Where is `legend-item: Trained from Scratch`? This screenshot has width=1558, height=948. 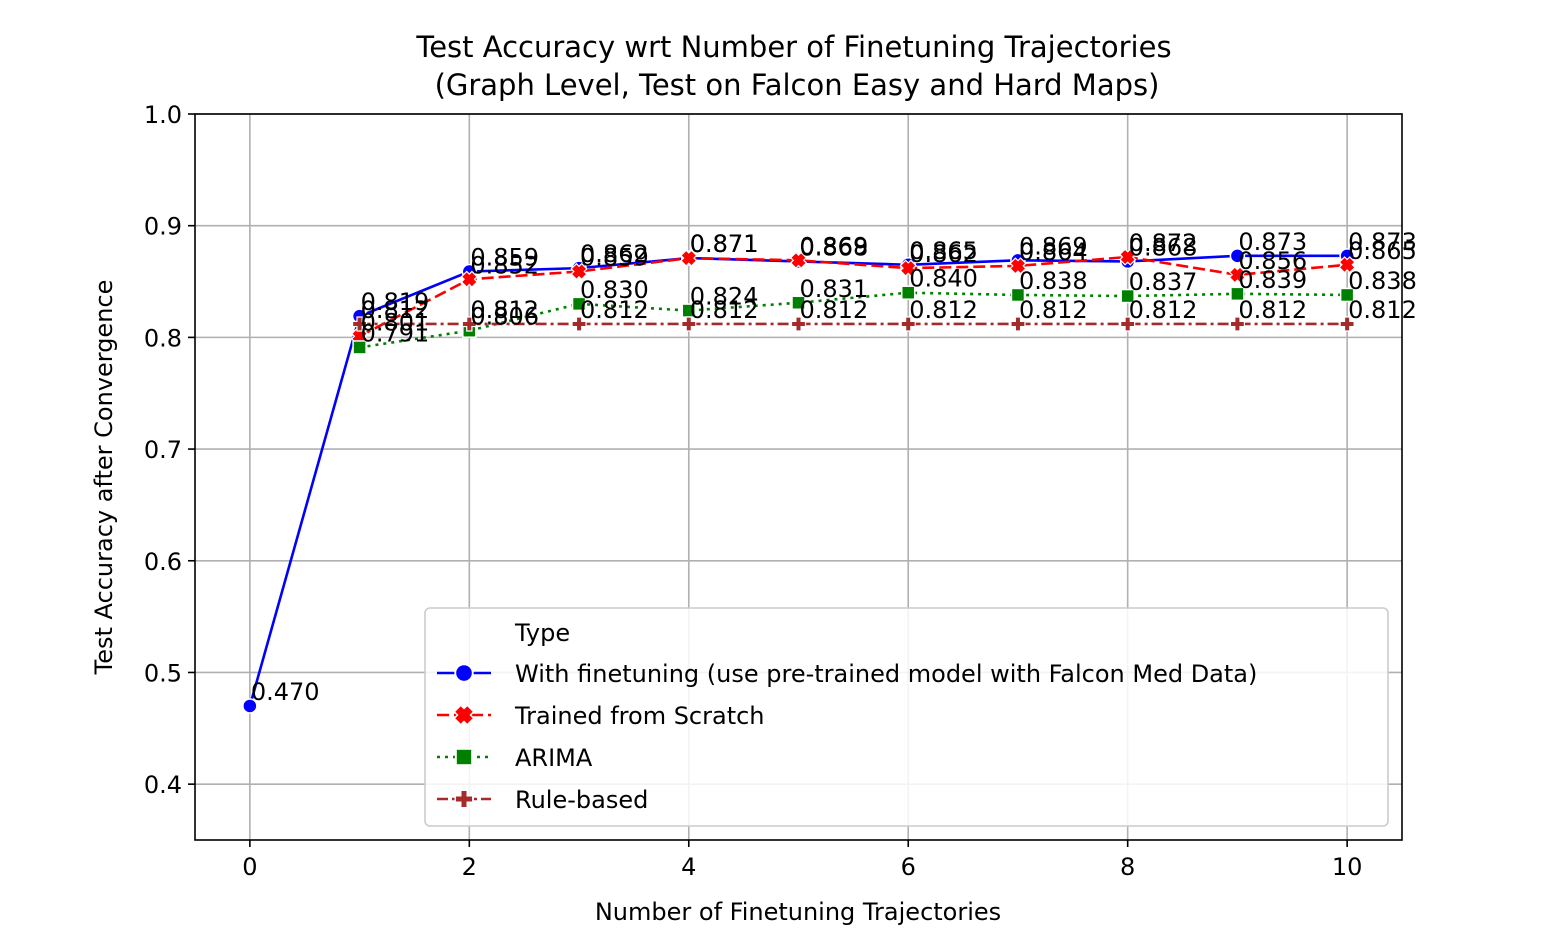 legend-item: Trained from Scratch is located at coordinates (601, 716).